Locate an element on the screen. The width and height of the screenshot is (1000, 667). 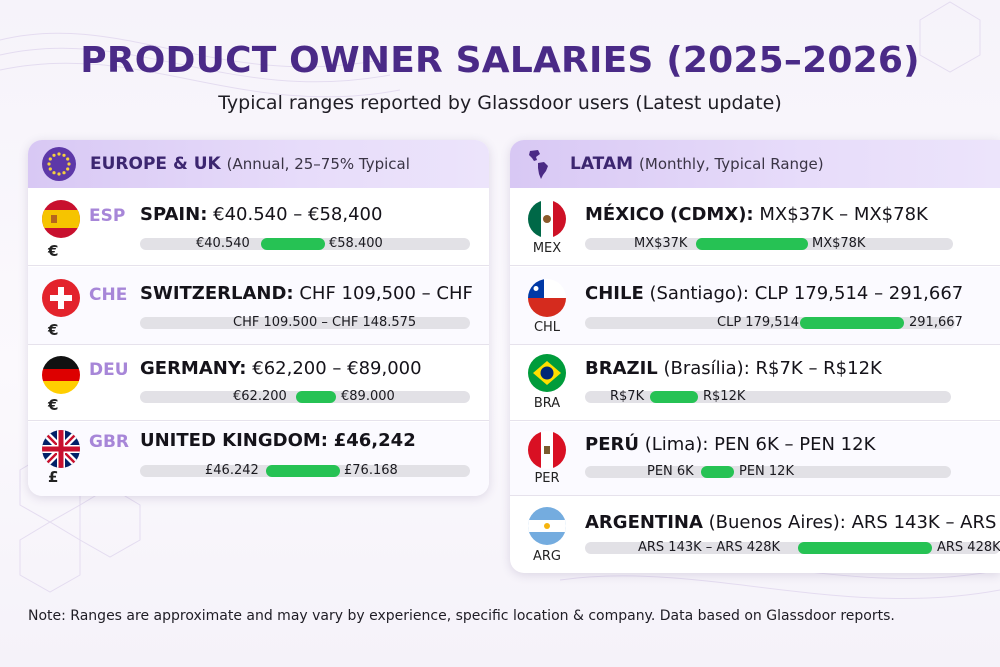
country-range-text: SPAIN: €40.540 – €58,400 is located at coordinates (261, 214).